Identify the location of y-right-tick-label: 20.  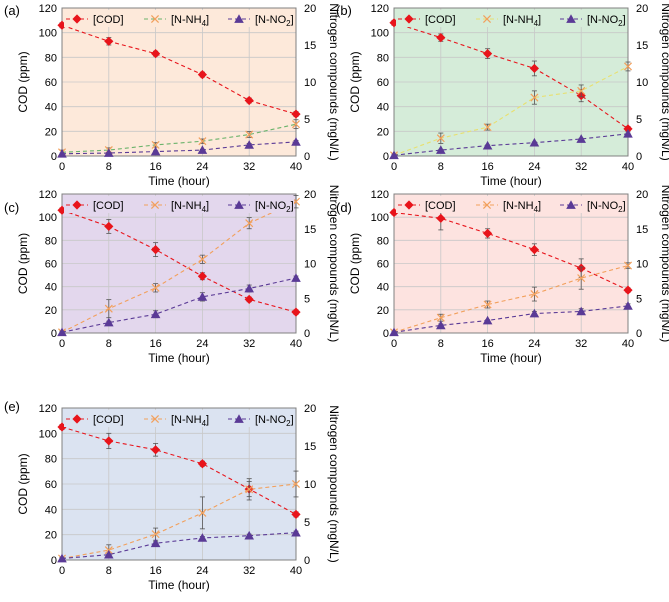
(642, 9).